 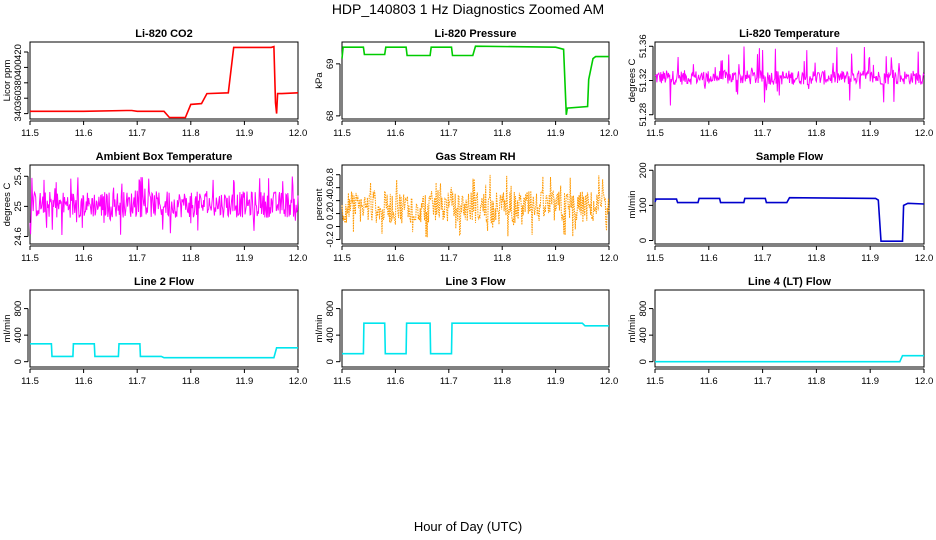 What do you see at coordinates (468, 9) in the screenshot?
I see `figure-title: HDP_140803 1 Hz Diagnostics Zoomed AM` at bounding box center [468, 9].